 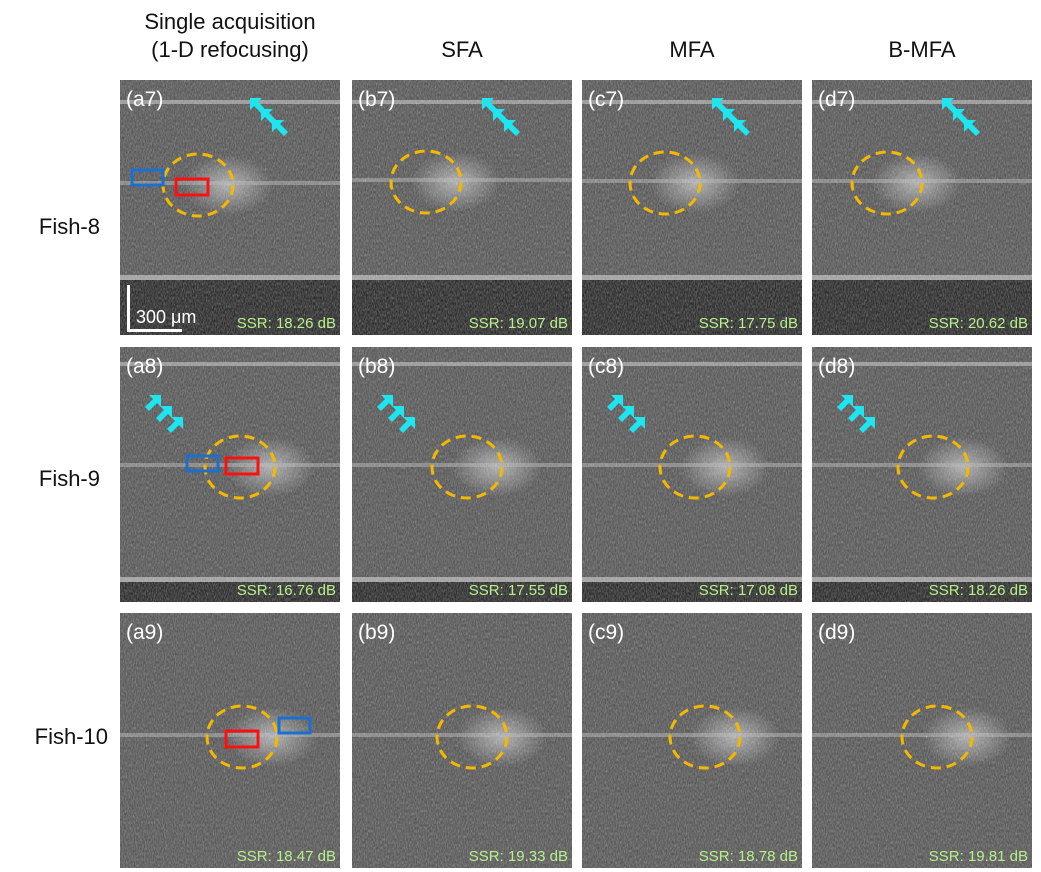 I want to click on ssr-value: SSR: 19.81 dB, so click(x=978, y=856).